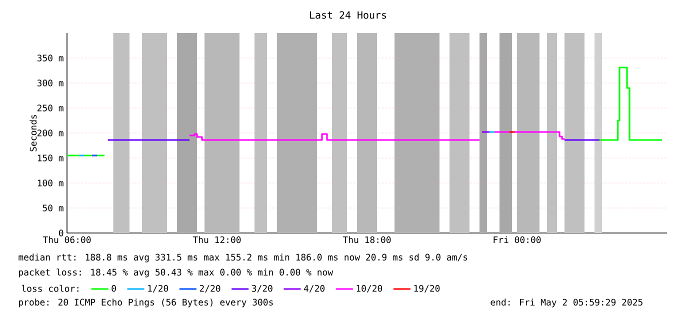 Image resolution: width=697 pixels, height=315 pixels. Describe the element at coordinates (50, 288) in the screenshot. I see `legend-title: loss color:` at that location.